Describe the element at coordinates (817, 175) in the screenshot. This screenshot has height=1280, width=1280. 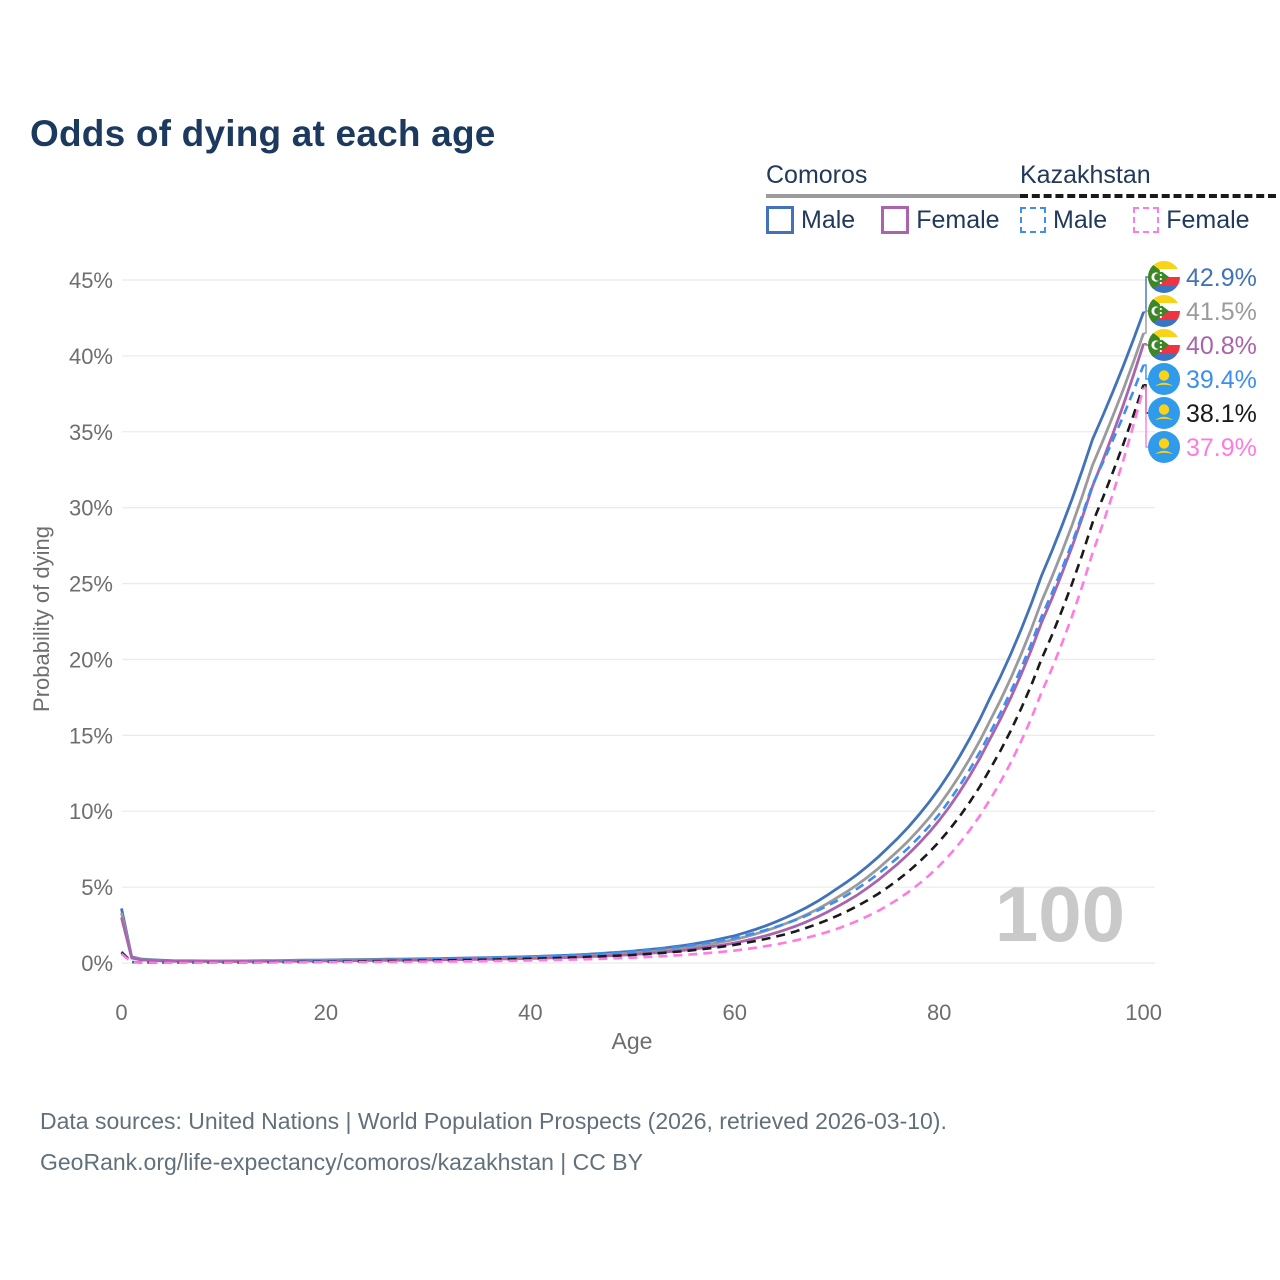
I see `legend-country-label: Comoros` at that location.